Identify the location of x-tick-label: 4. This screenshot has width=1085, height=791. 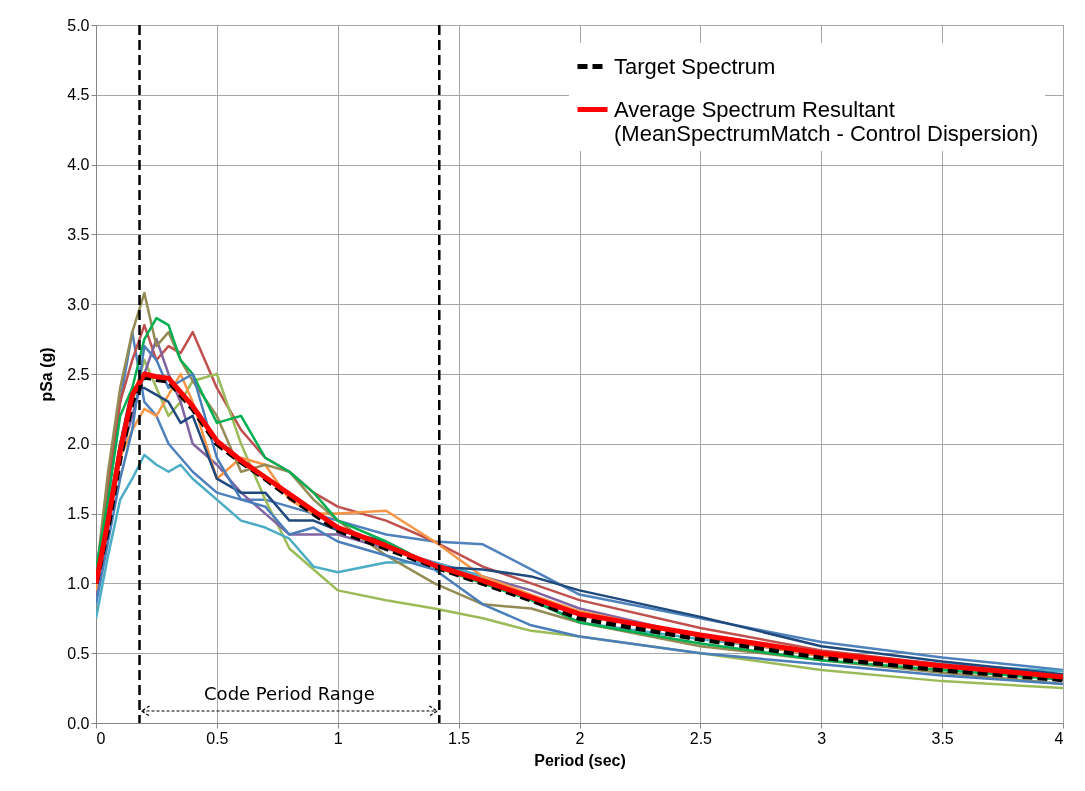
(1059, 738).